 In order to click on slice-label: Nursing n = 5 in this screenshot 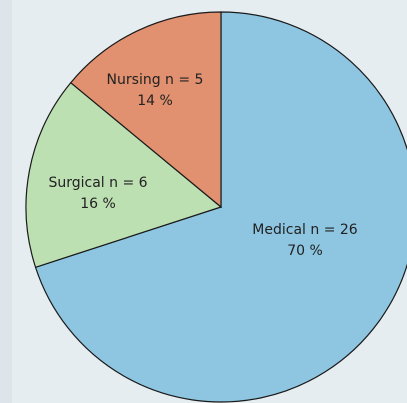, I will do `click(155, 80)`.